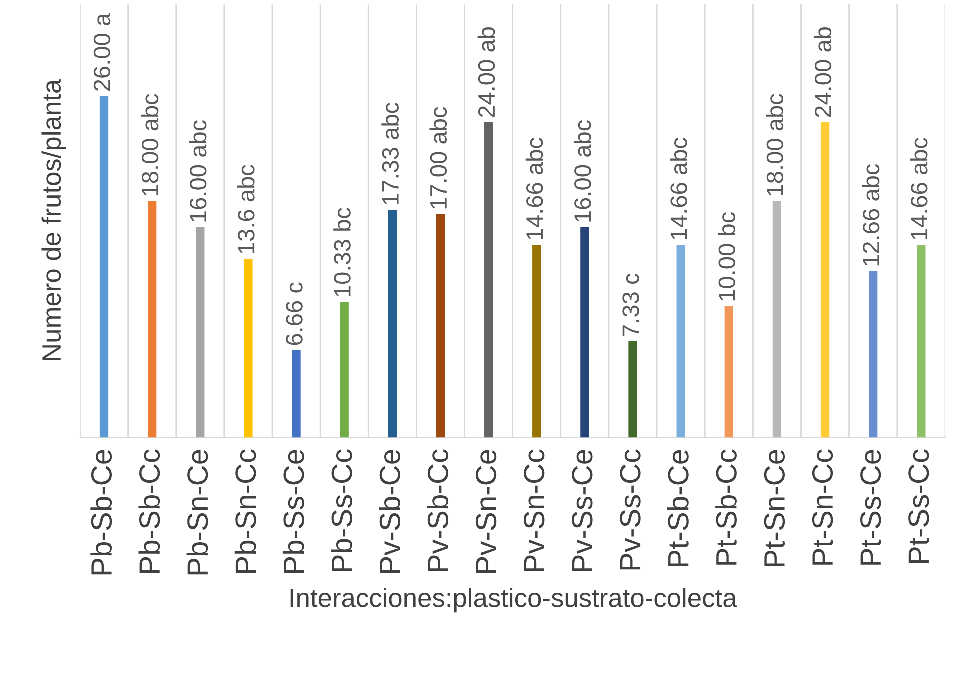 This screenshot has width=955, height=683. I want to click on x-tick-label: Pb-Sn-Cc, so click(245, 511).